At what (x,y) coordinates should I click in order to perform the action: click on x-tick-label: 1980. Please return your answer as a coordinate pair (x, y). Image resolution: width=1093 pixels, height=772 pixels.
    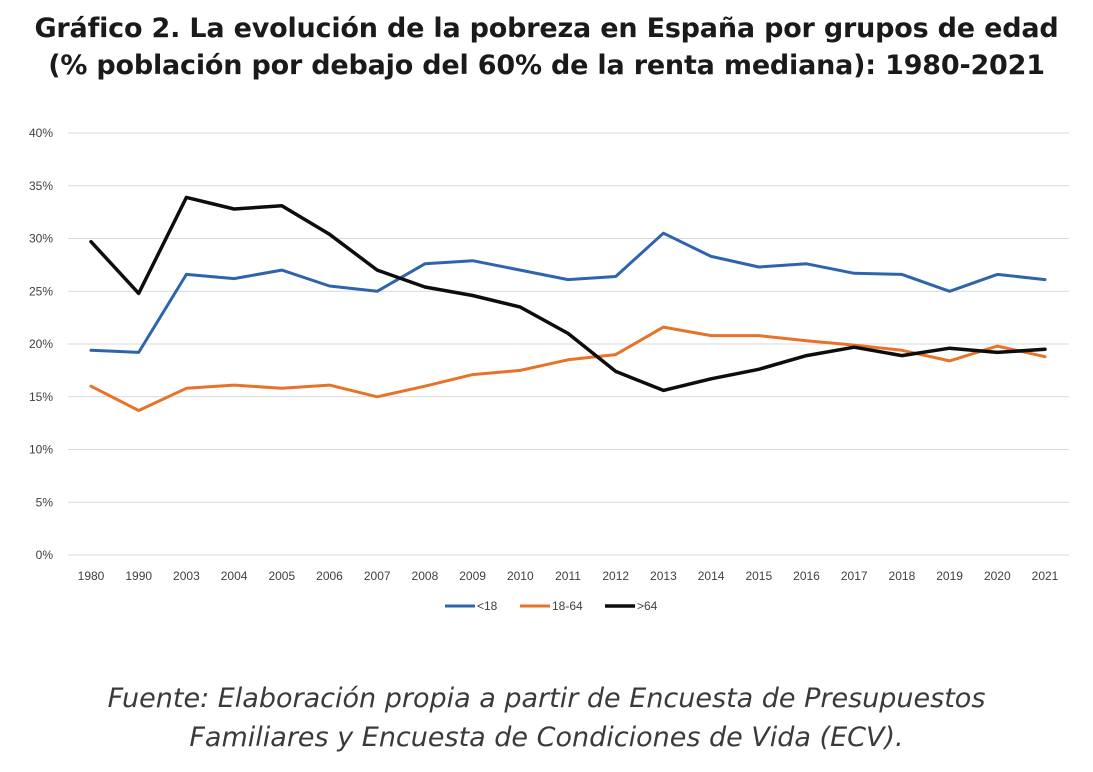
    Looking at the image, I should click on (91, 576).